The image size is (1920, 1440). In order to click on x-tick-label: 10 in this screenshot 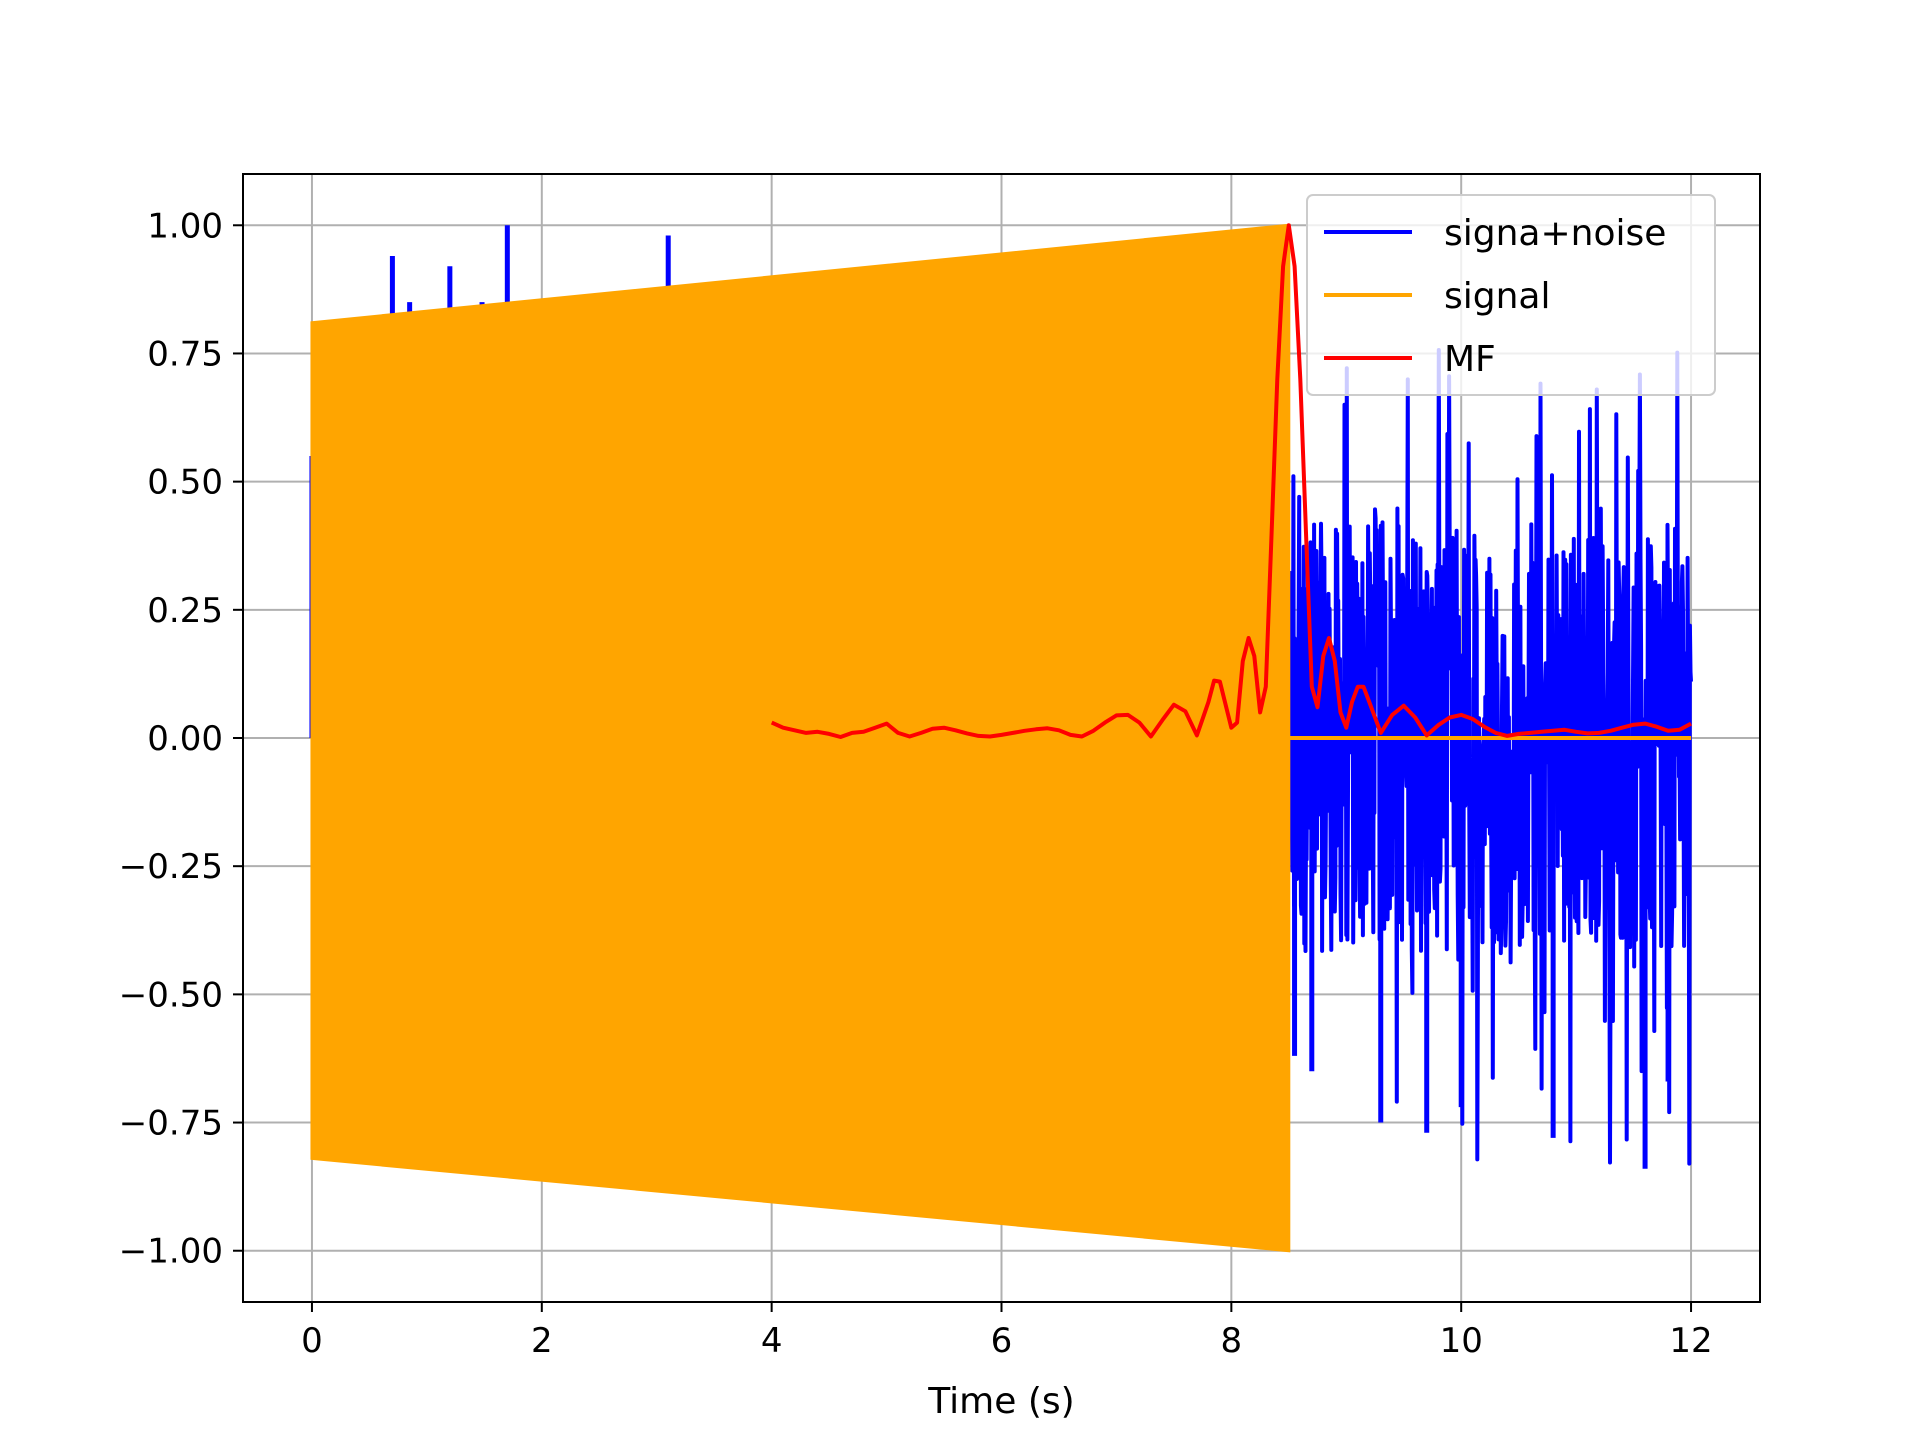, I will do `click(1461, 1341)`.